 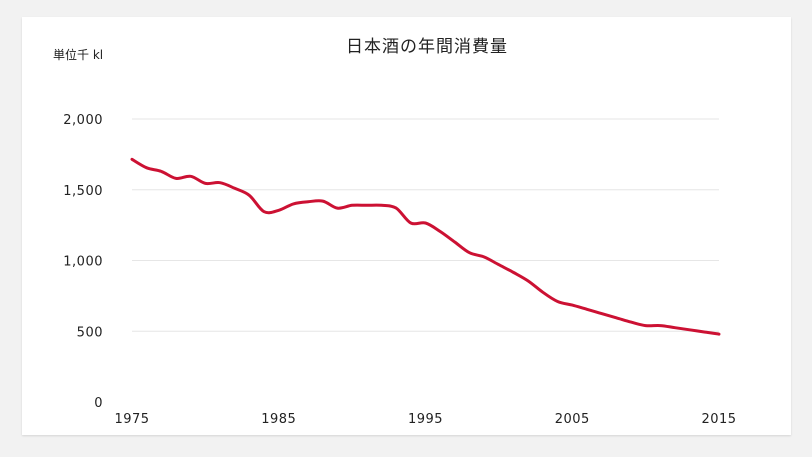 I want to click on y-axis-ticks: 0 500 1,000 1,500 2,000, so click(x=83, y=262).